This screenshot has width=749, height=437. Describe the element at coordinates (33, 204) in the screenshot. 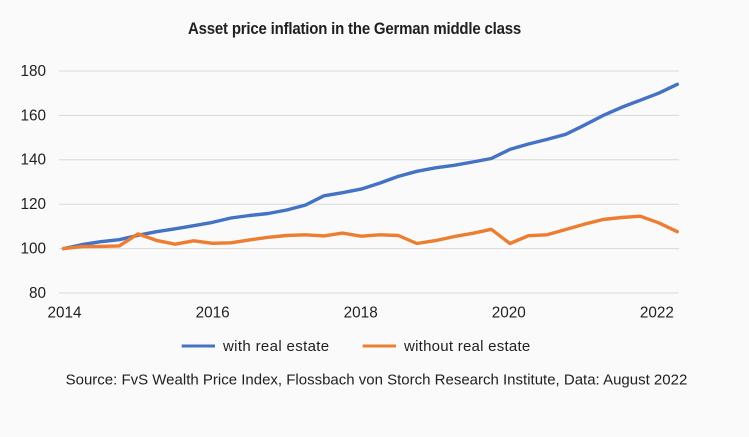

I see `svg-text: 120` at that location.